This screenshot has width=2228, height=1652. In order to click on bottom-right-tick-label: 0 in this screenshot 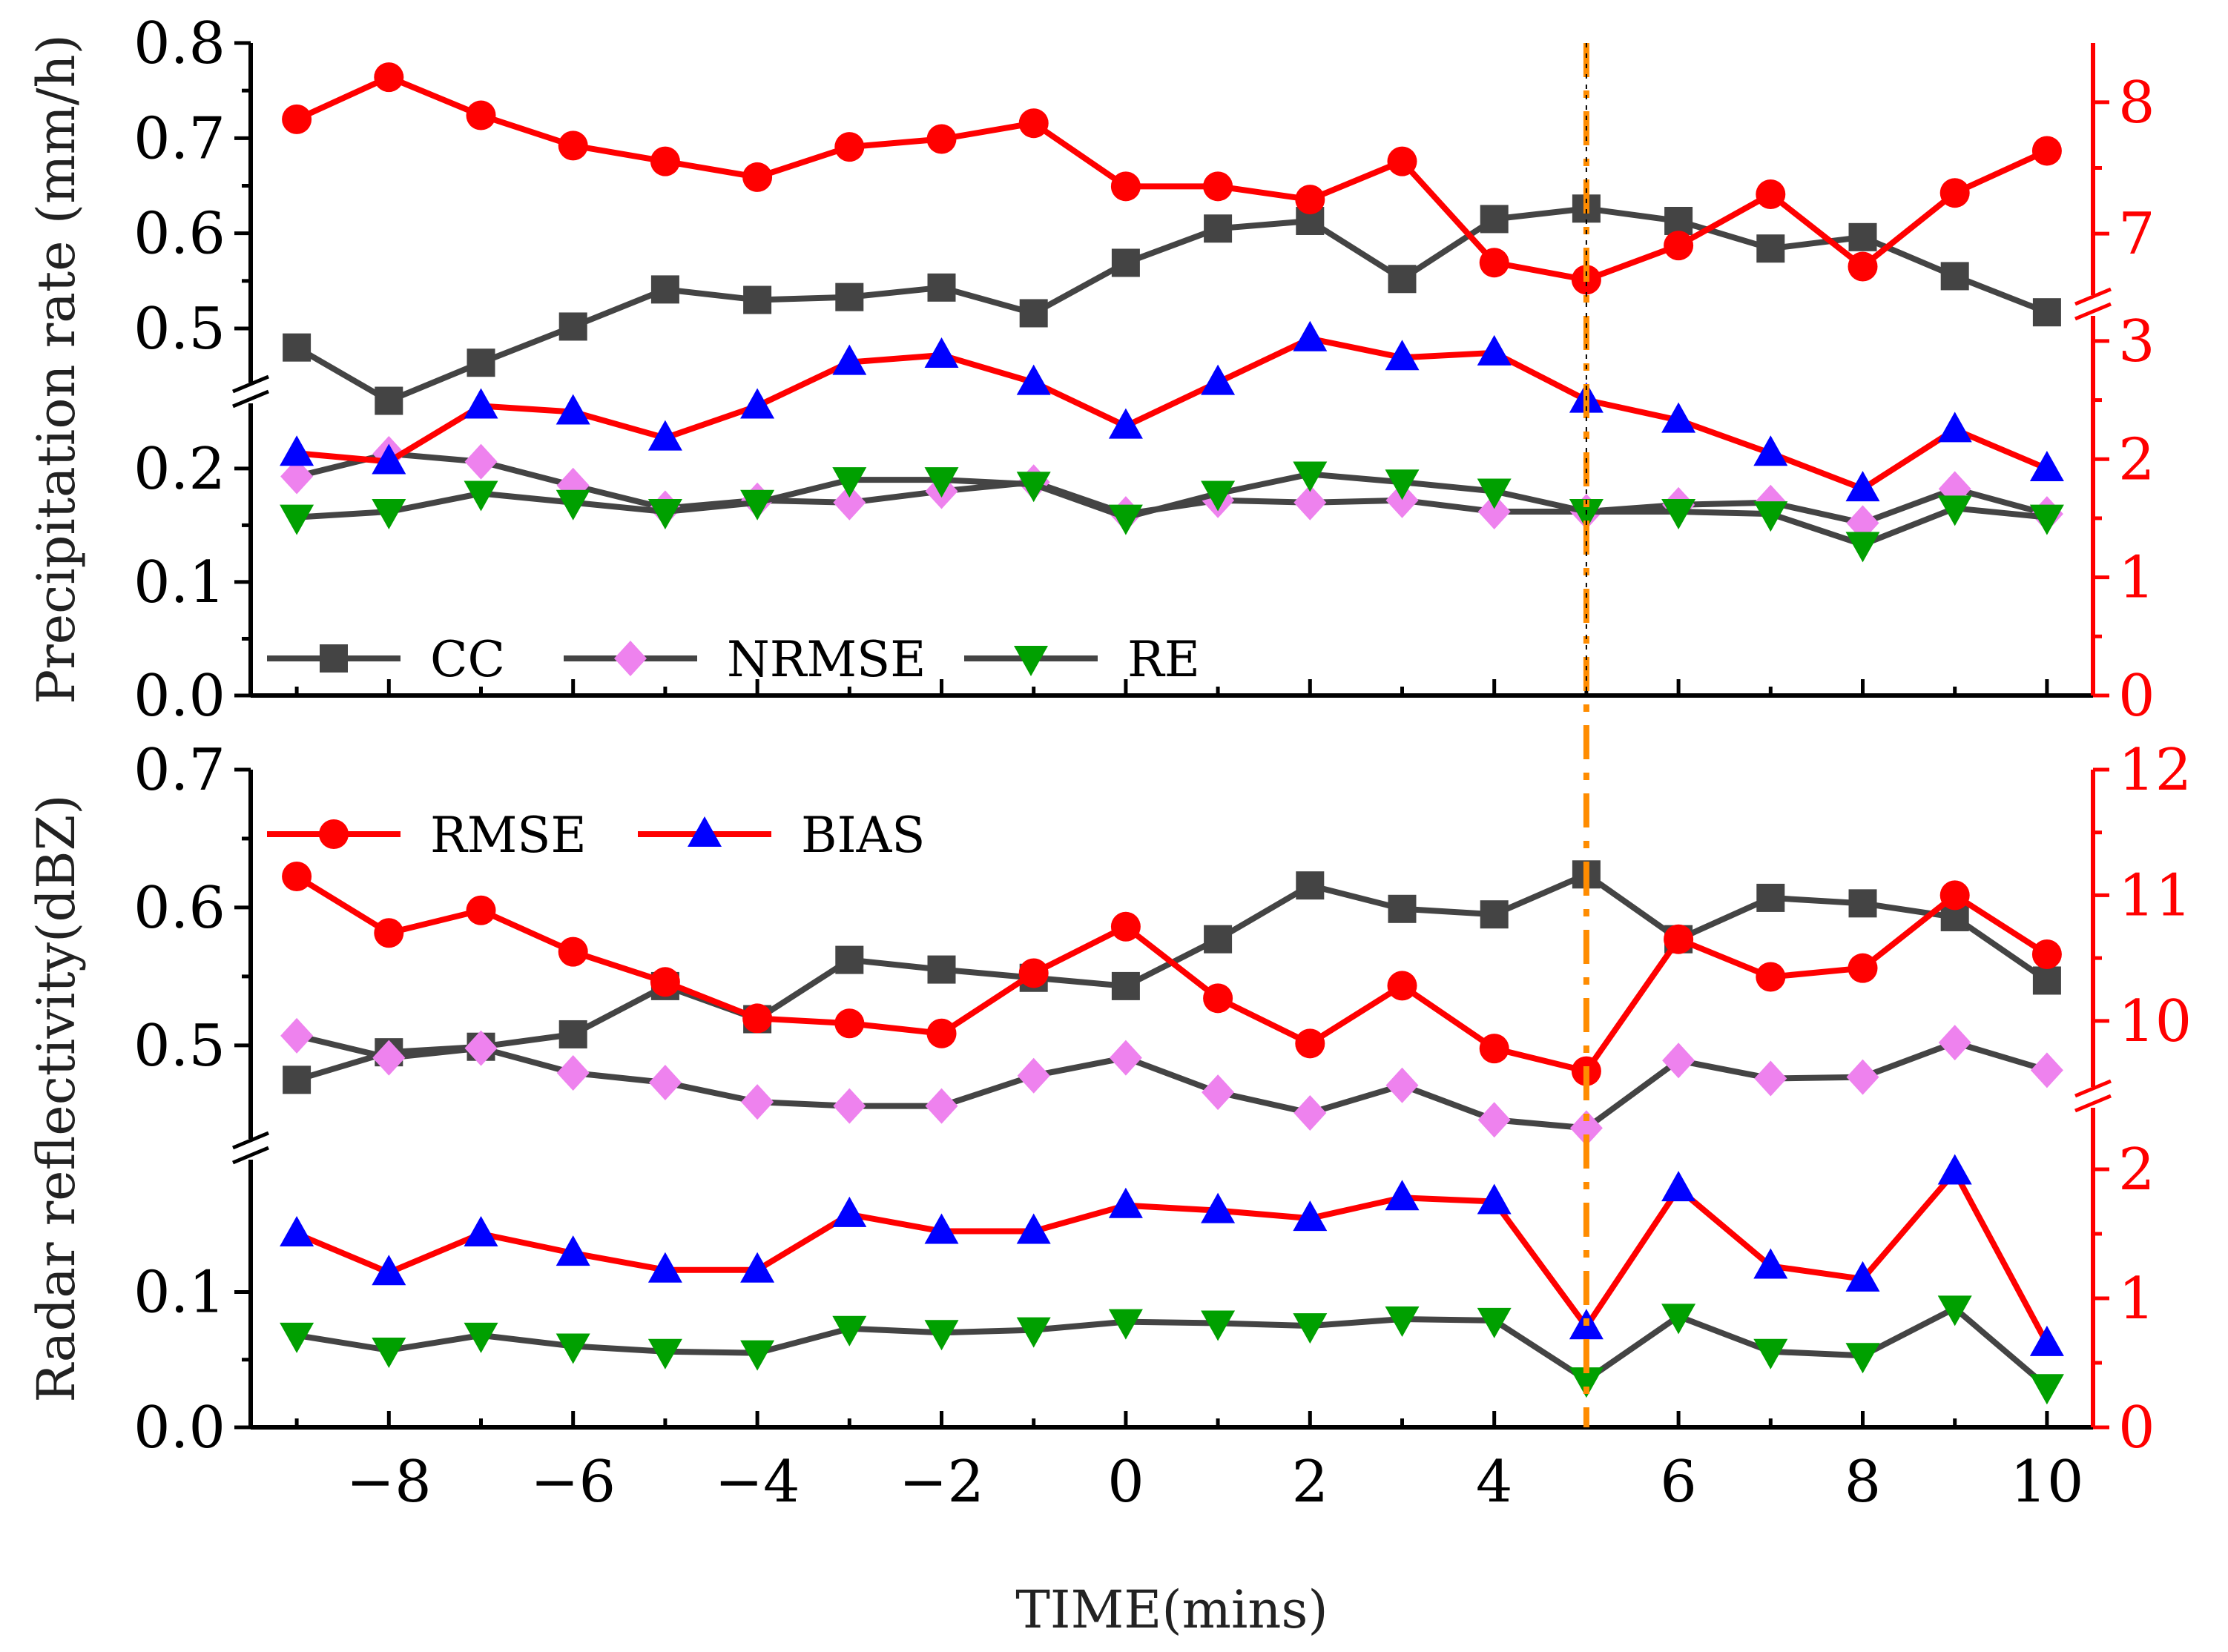, I will do `click(2136, 1428)`.